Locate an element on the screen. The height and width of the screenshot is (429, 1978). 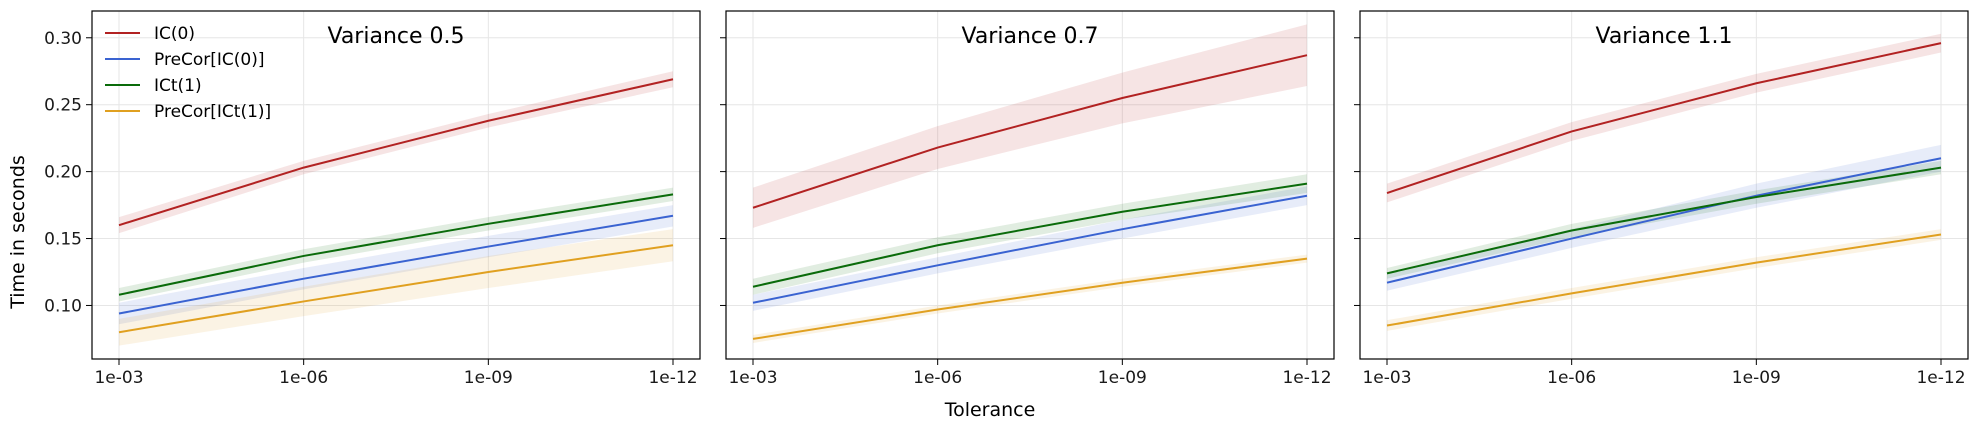
y-tick-label: 0.15 is located at coordinates (63, 240).